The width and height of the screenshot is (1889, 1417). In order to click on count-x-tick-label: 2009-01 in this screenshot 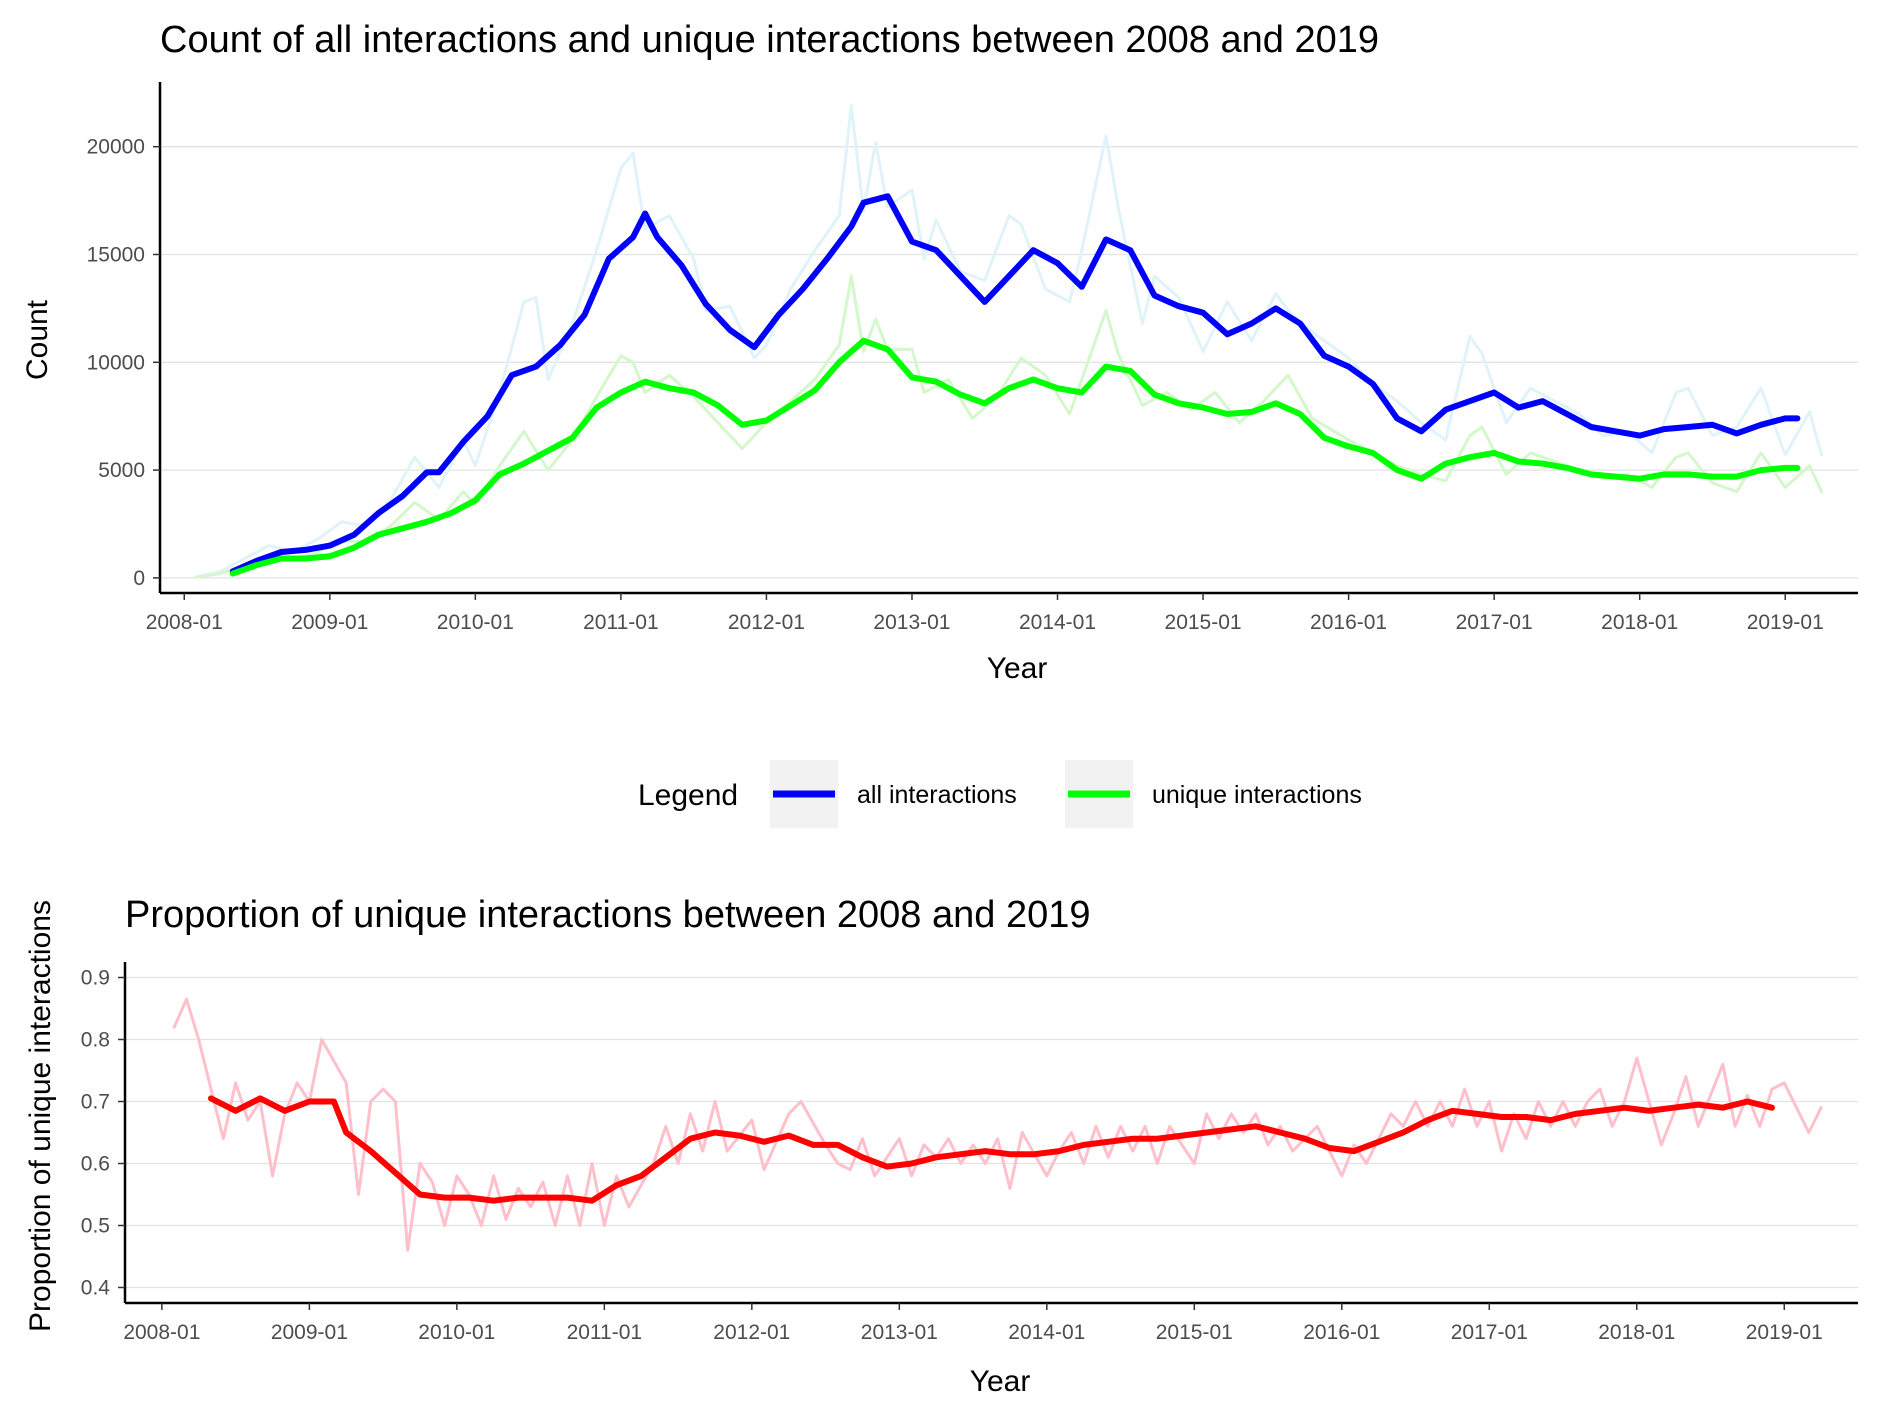, I will do `click(329, 622)`.